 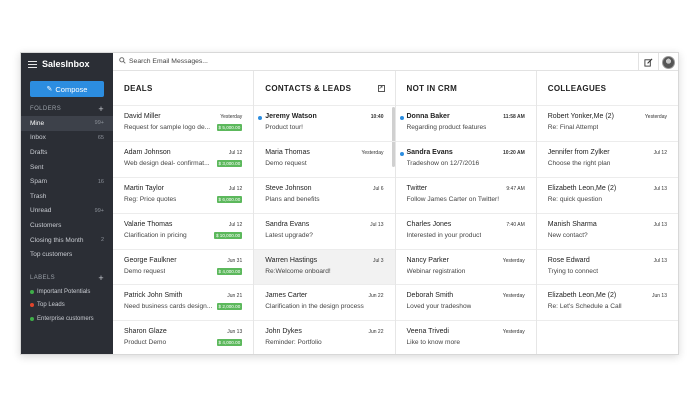 What do you see at coordinates (101, 277) in the screenshot?
I see `add-label-icon: +` at bounding box center [101, 277].